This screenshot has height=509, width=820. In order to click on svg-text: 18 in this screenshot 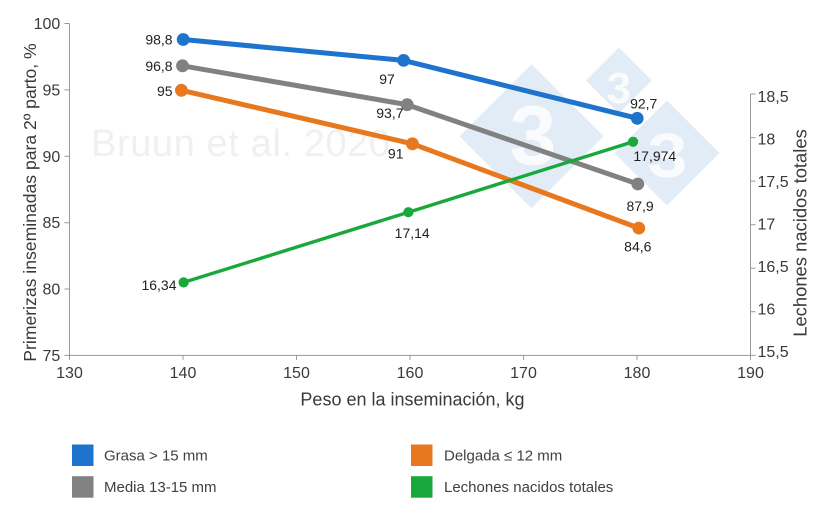, I will do `click(767, 140)`.